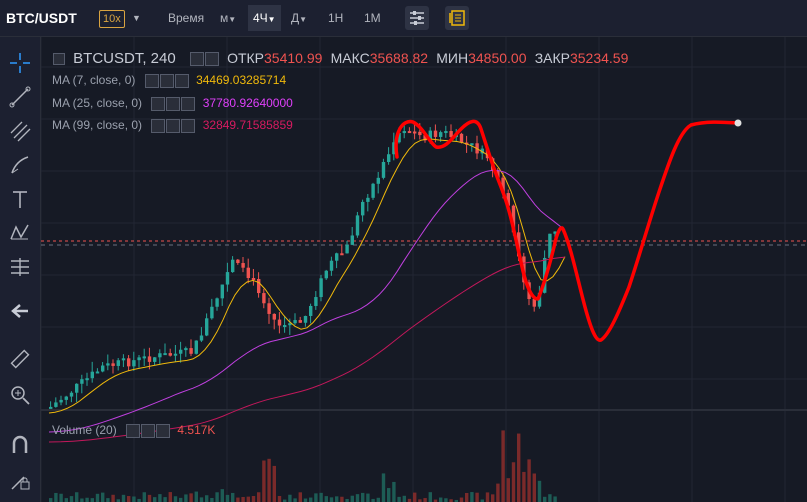  Describe the element at coordinates (20, 165) in the screenshot. I see `brush-icon` at that location.